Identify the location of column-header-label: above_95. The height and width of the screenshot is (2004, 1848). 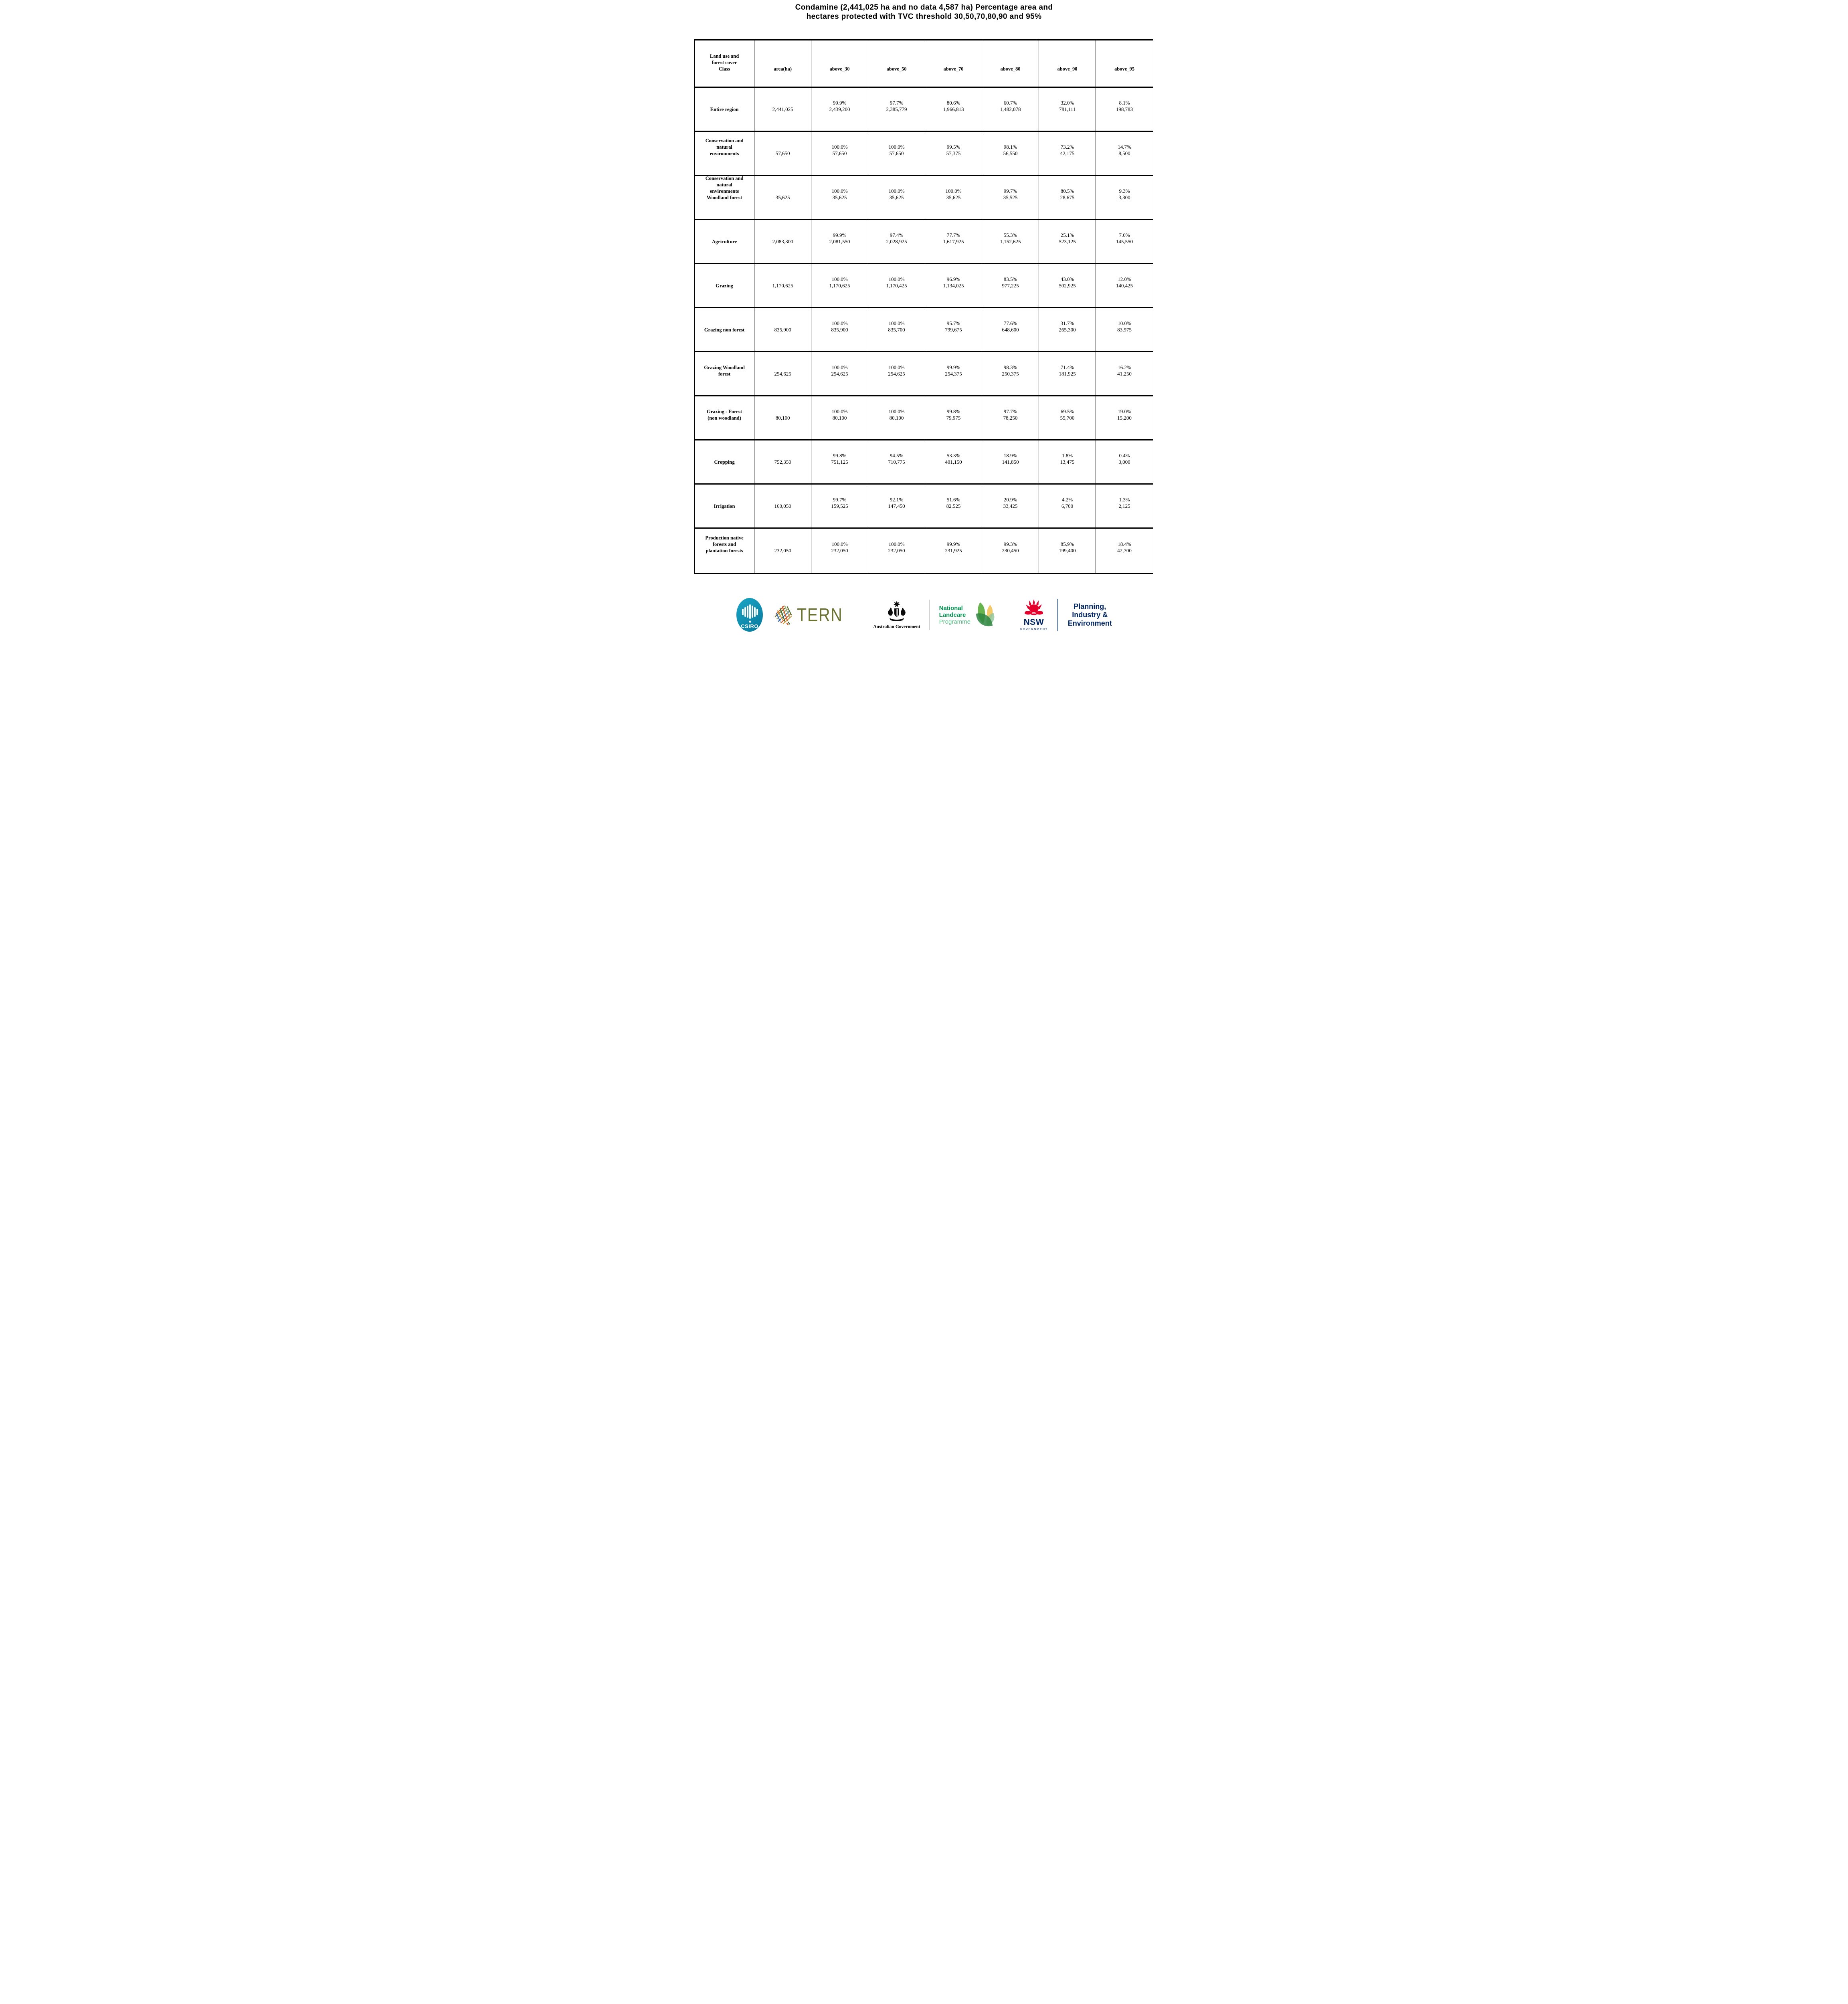
(1124, 69).